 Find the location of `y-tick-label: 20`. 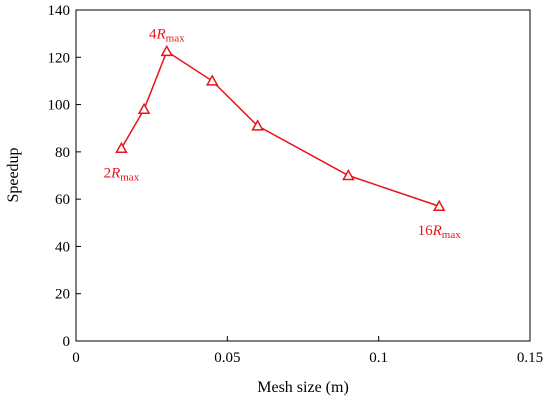

y-tick-label: 20 is located at coordinates (62, 295).